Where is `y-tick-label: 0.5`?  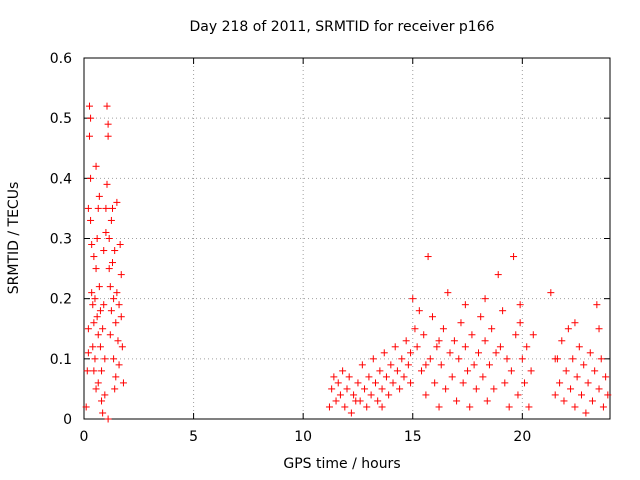
y-tick-label: 0.5 is located at coordinates (61, 119).